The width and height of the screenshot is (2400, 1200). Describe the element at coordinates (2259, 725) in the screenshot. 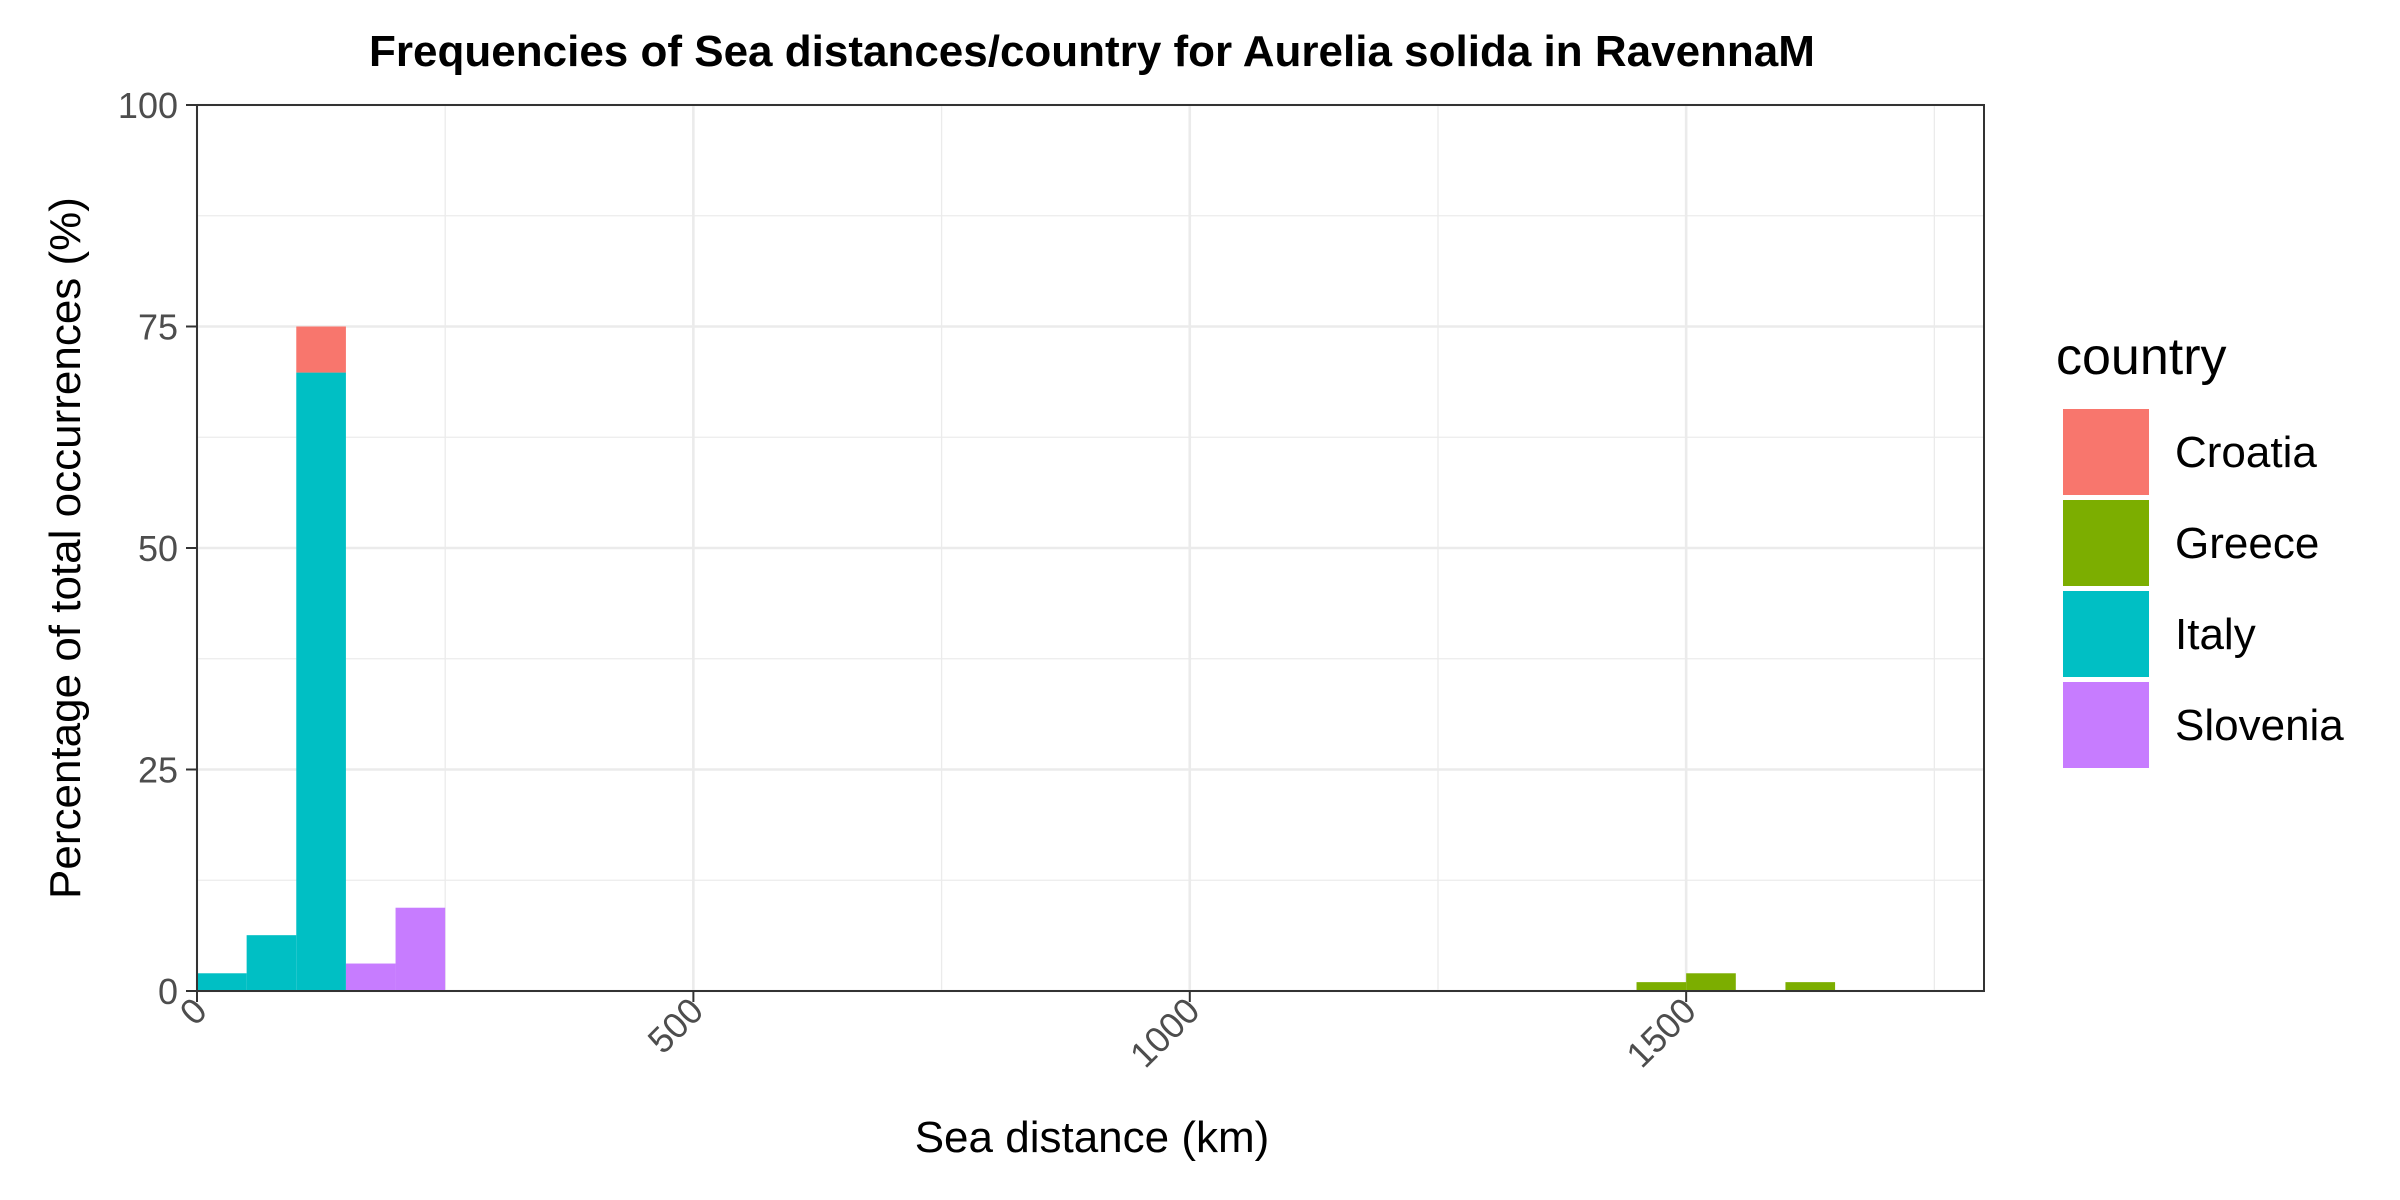

I see `legend-label-slovenia: Slovenia` at that location.